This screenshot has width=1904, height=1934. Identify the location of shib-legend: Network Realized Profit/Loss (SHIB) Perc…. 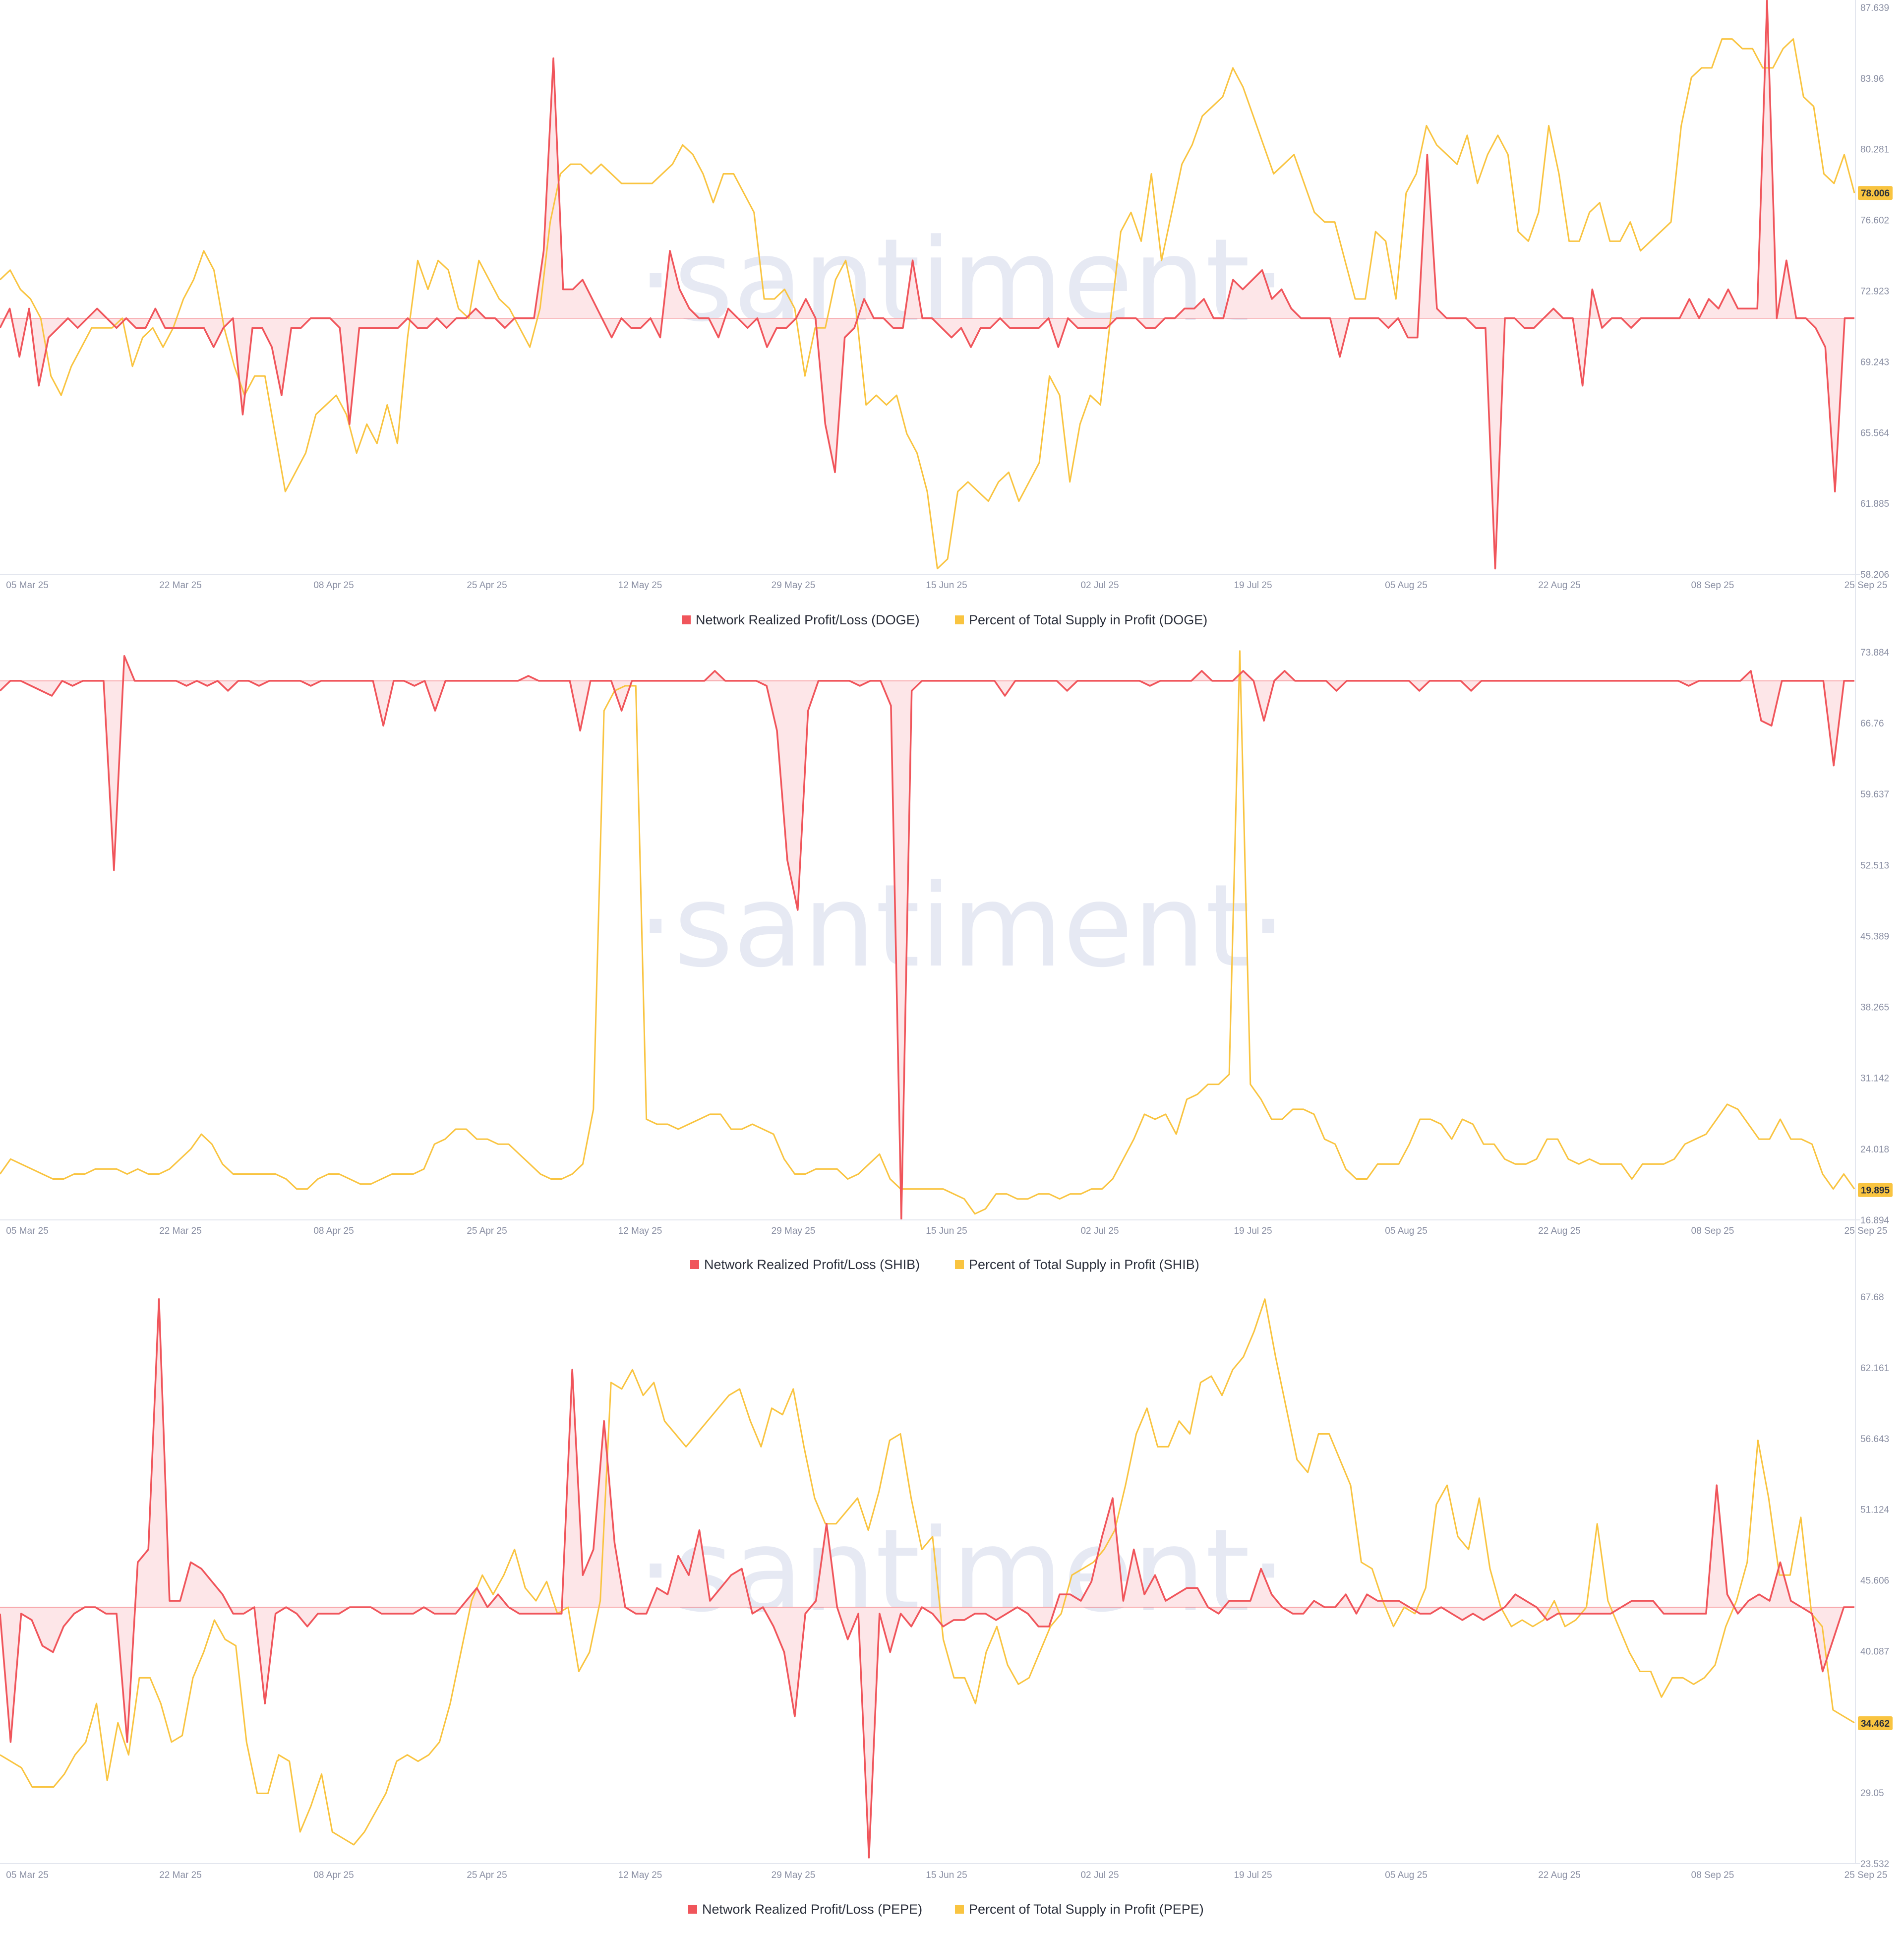
(944, 1265).